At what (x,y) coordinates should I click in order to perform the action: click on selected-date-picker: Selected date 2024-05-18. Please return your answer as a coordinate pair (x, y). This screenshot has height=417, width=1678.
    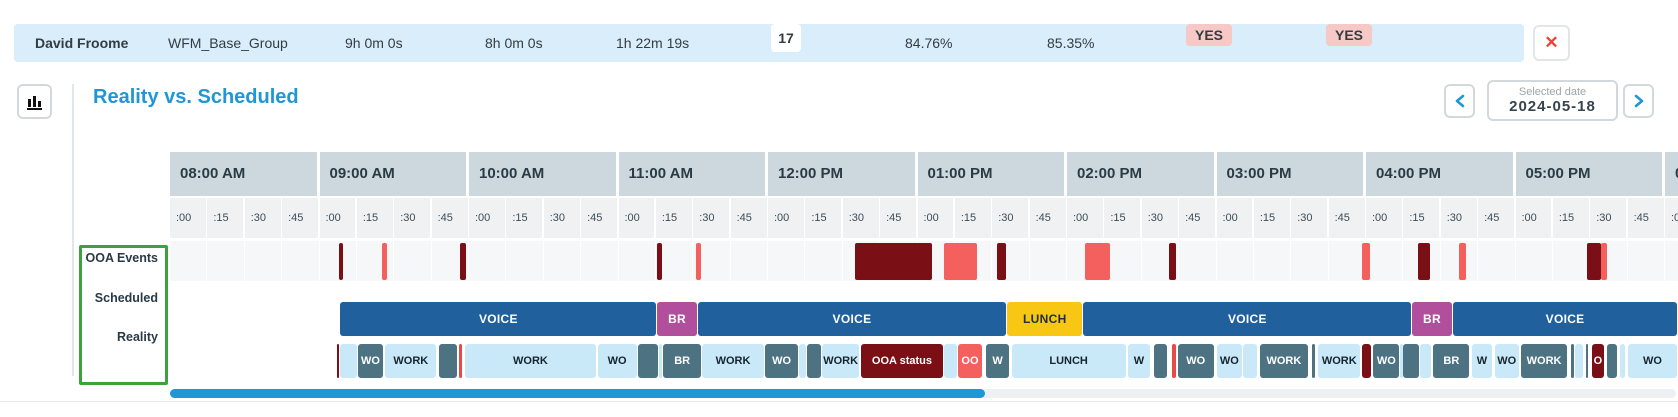
    Looking at the image, I should click on (1552, 100).